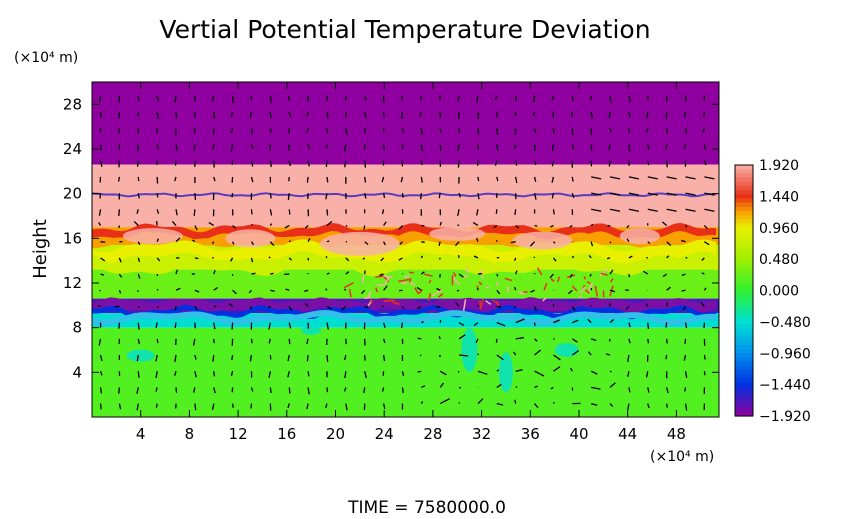 This screenshot has width=854, height=519. I want to click on x-tick-label: 48, so click(676, 434).